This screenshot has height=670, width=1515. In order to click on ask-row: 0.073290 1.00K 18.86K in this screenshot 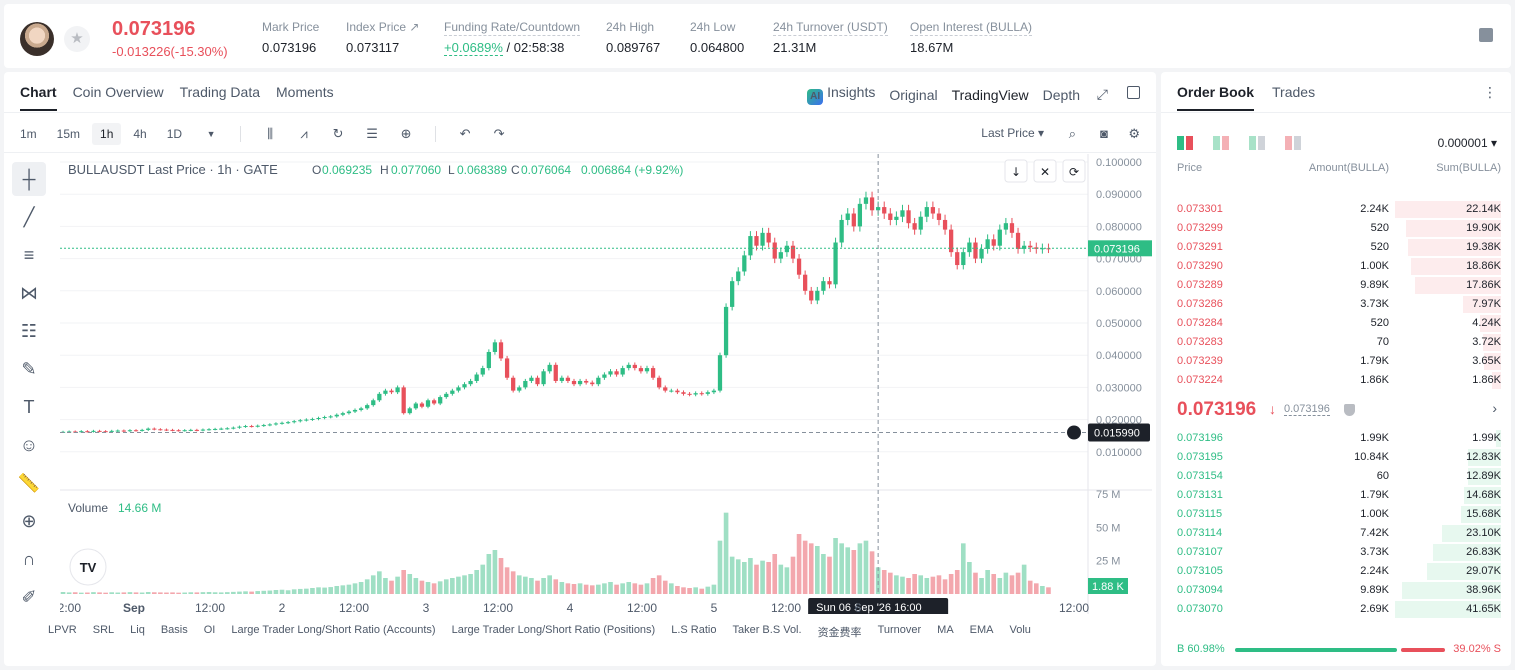, I will do `click(1336, 266)`.